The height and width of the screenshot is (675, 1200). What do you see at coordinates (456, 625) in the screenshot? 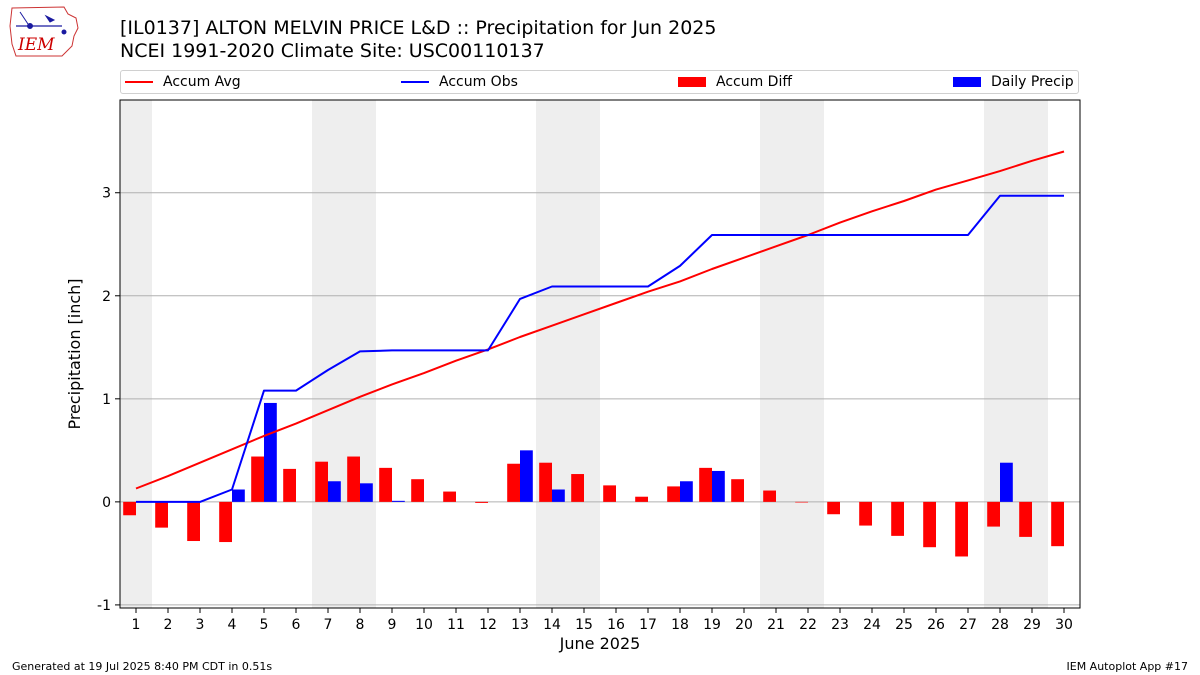
I see `x-tick-label: 11` at bounding box center [456, 625].